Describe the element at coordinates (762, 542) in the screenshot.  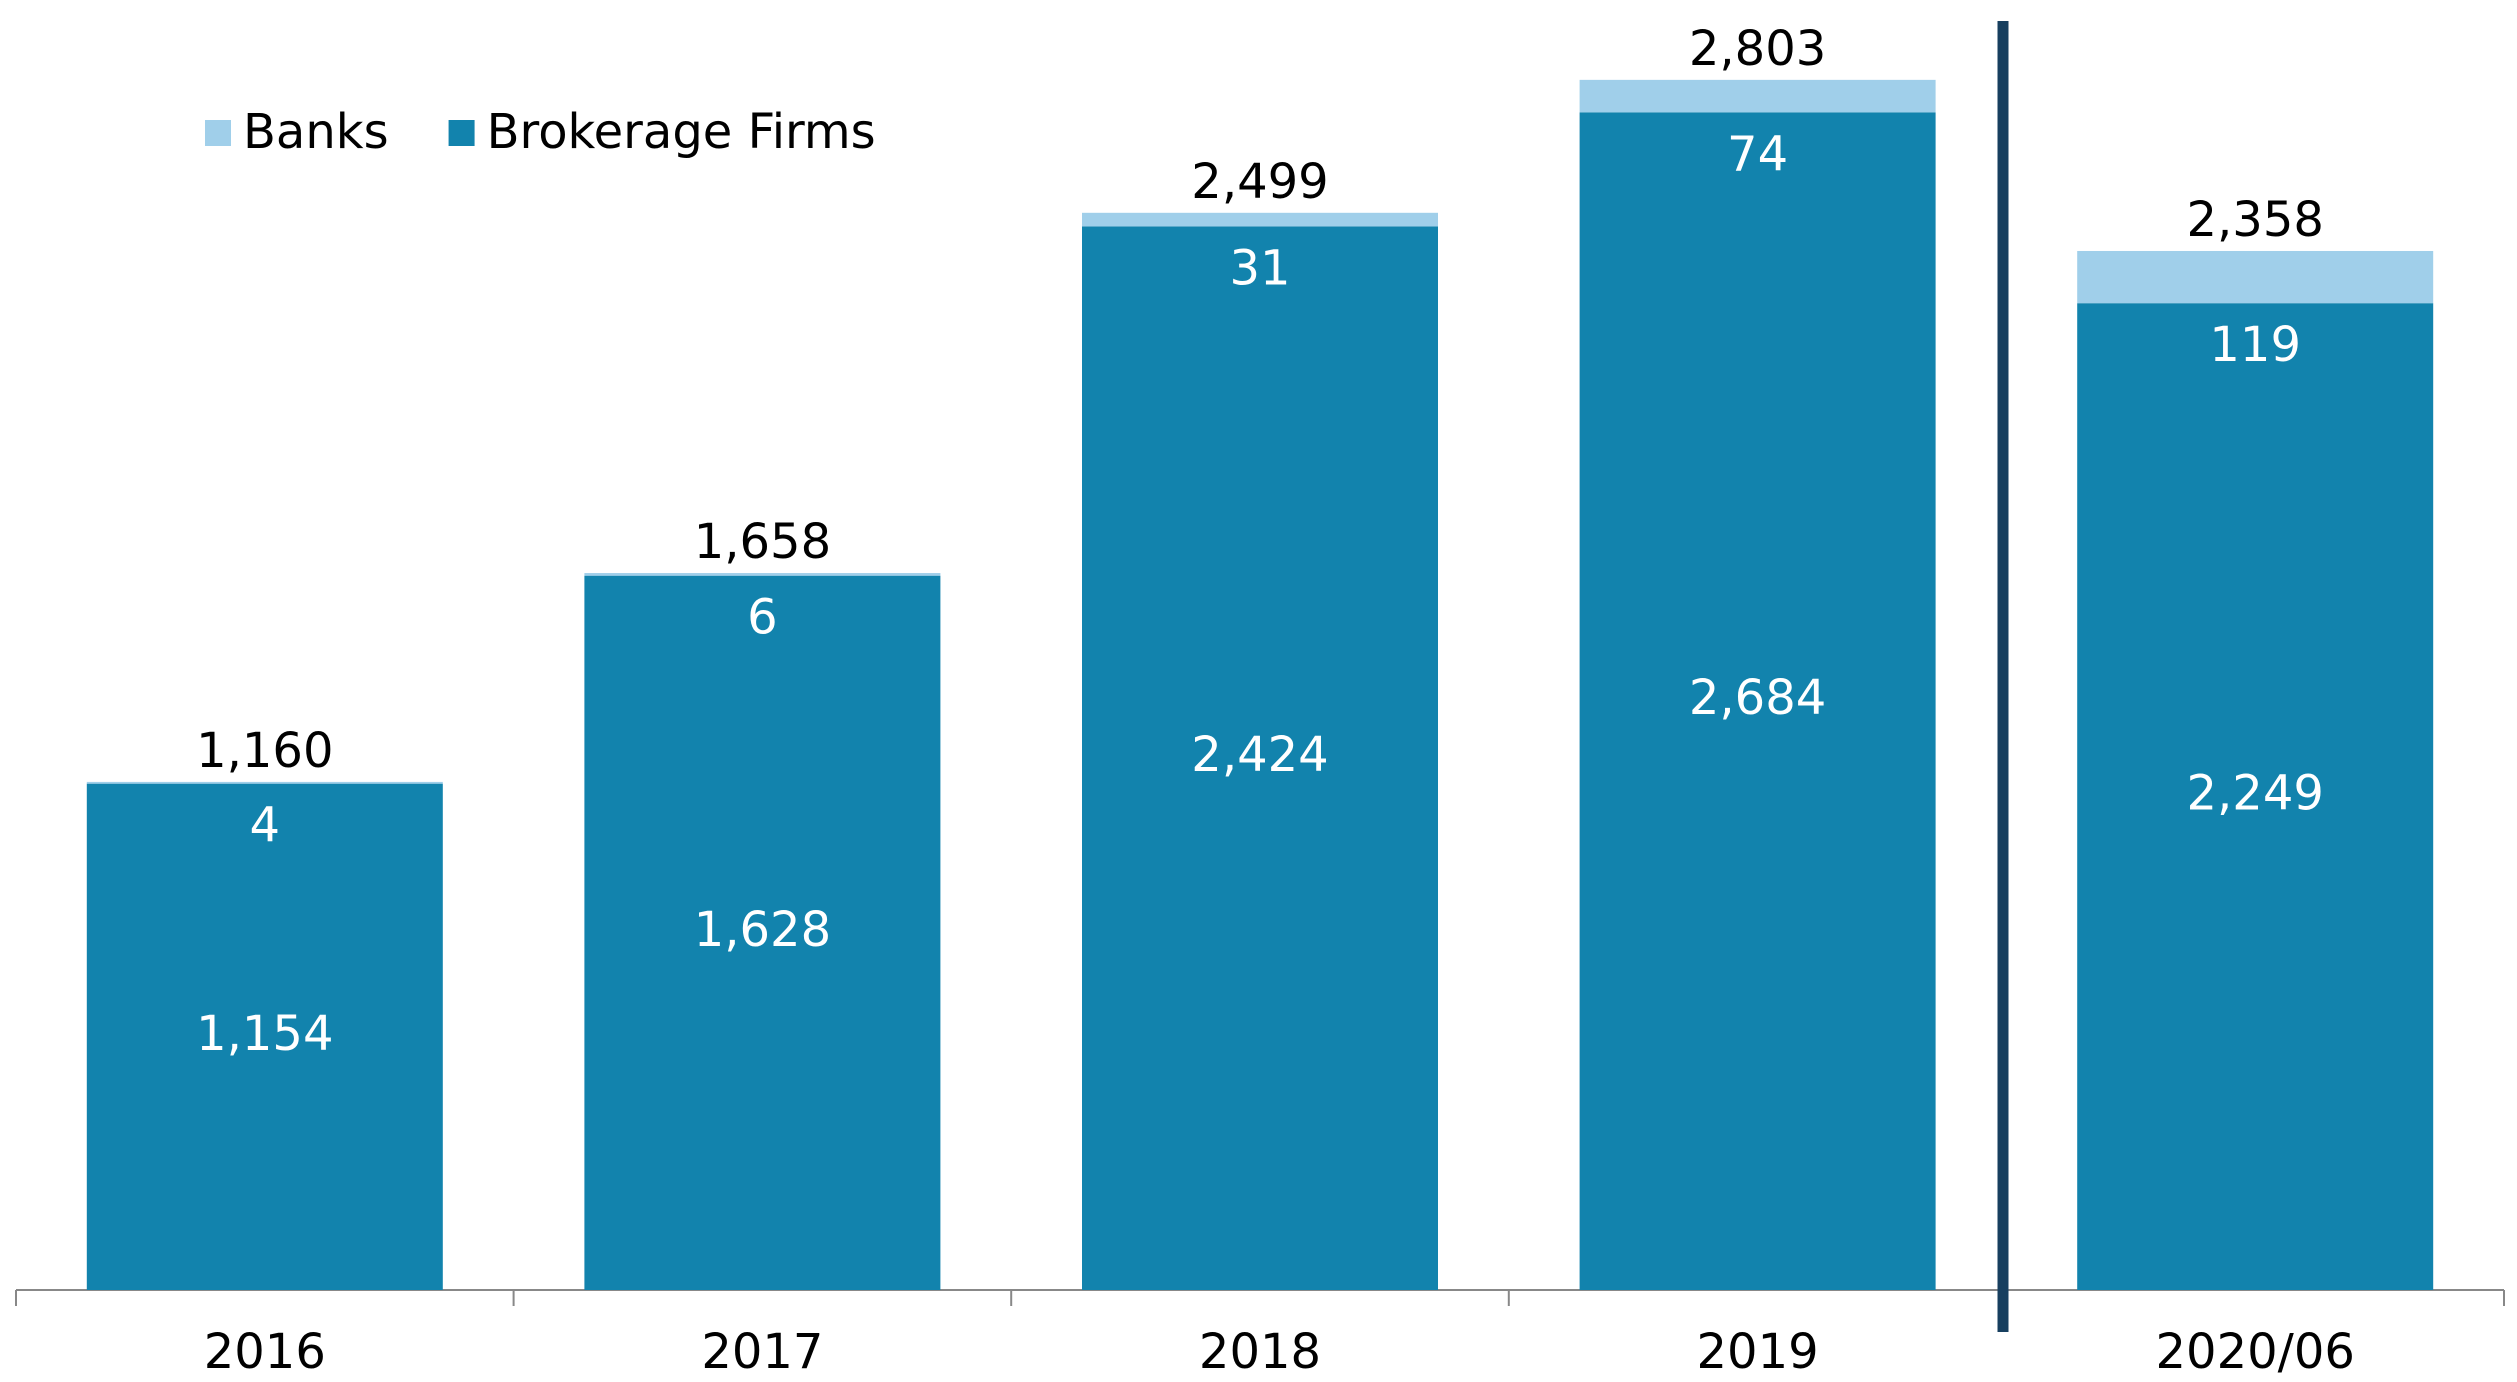
I see `total-label: 1,658` at that location.